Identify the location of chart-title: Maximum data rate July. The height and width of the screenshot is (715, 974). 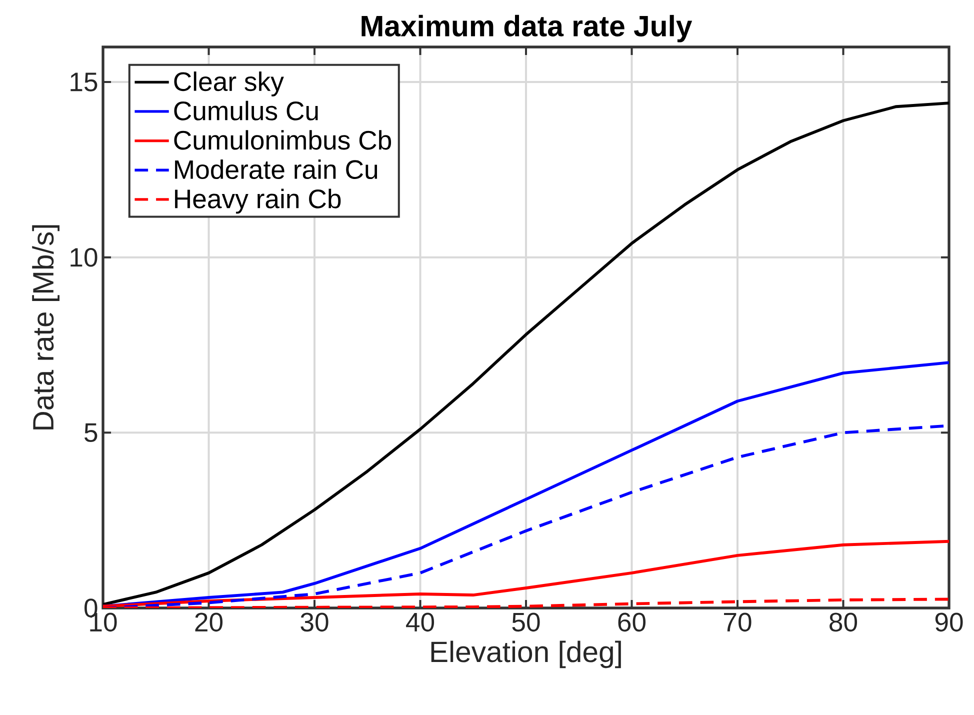
(527, 28).